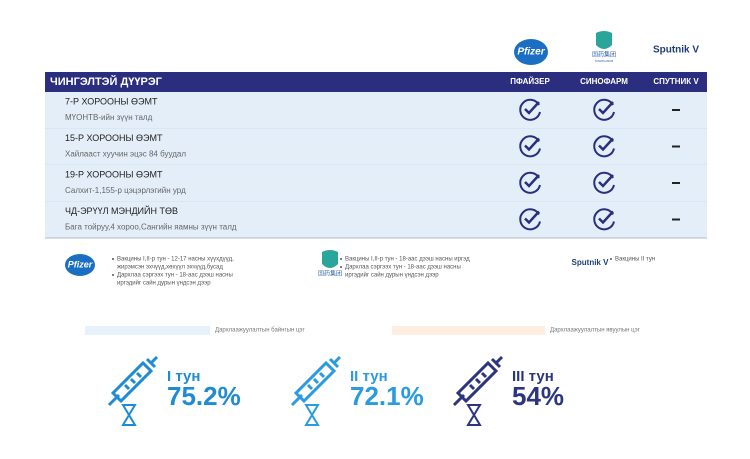 The width and height of the screenshot is (750, 459). Describe the element at coordinates (121, 210) in the screenshot. I see `row-title: ЧД-ЭРҮҮЛ МЭНДИЙН ТӨВ` at that location.